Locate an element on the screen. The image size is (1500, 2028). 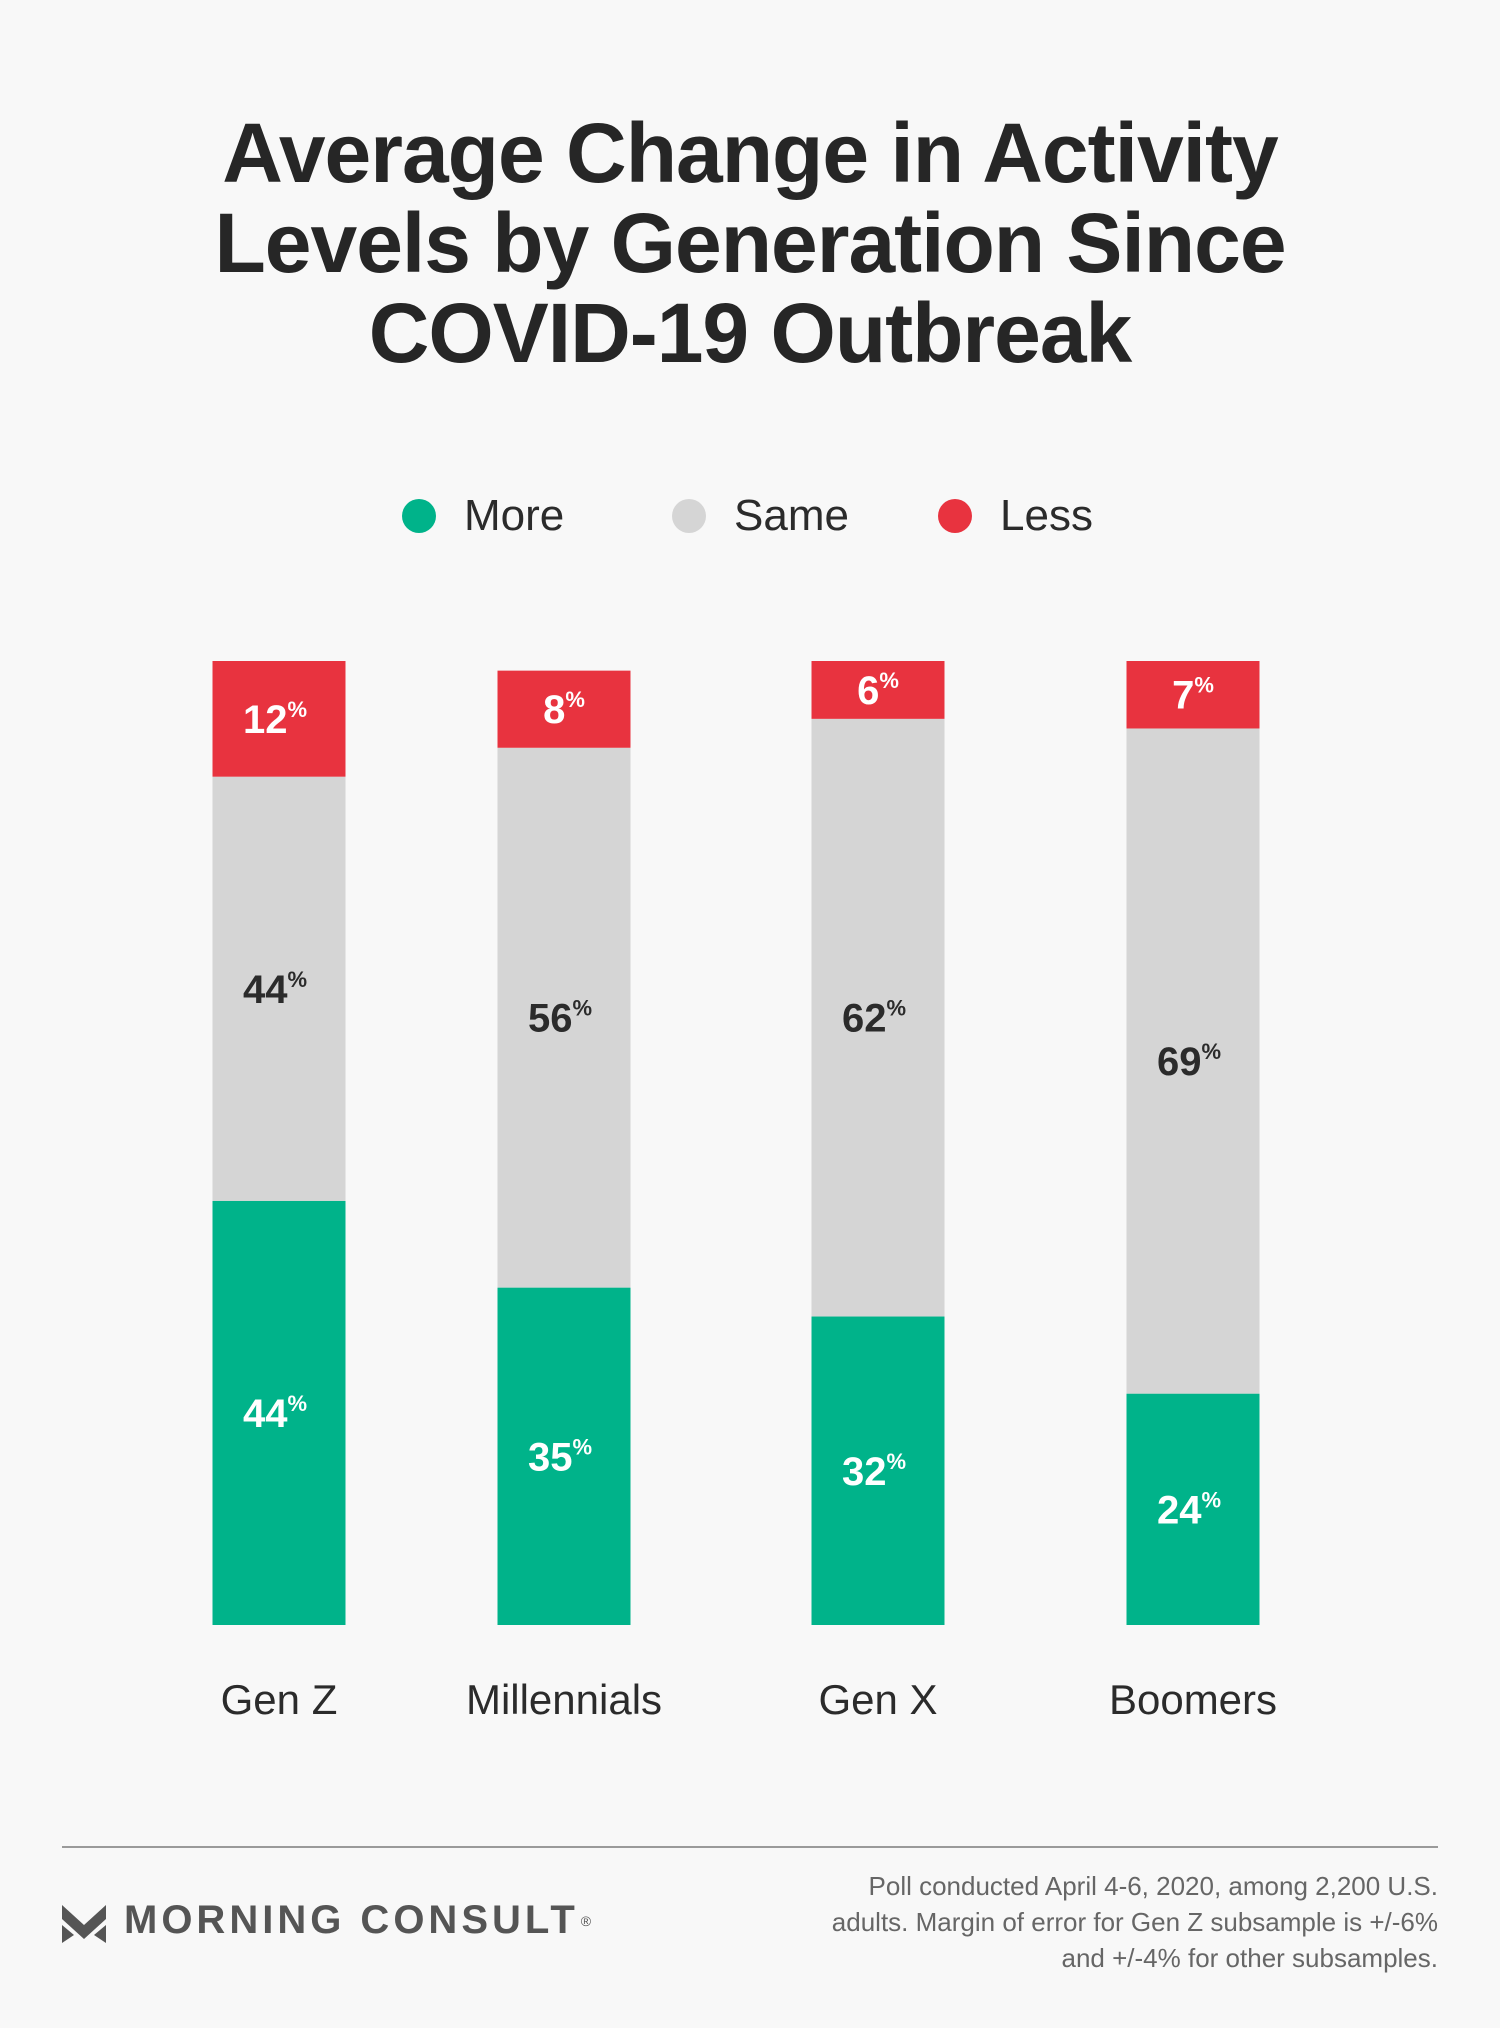
category-label-gen-z: Gen Z is located at coordinates (279, 1699).